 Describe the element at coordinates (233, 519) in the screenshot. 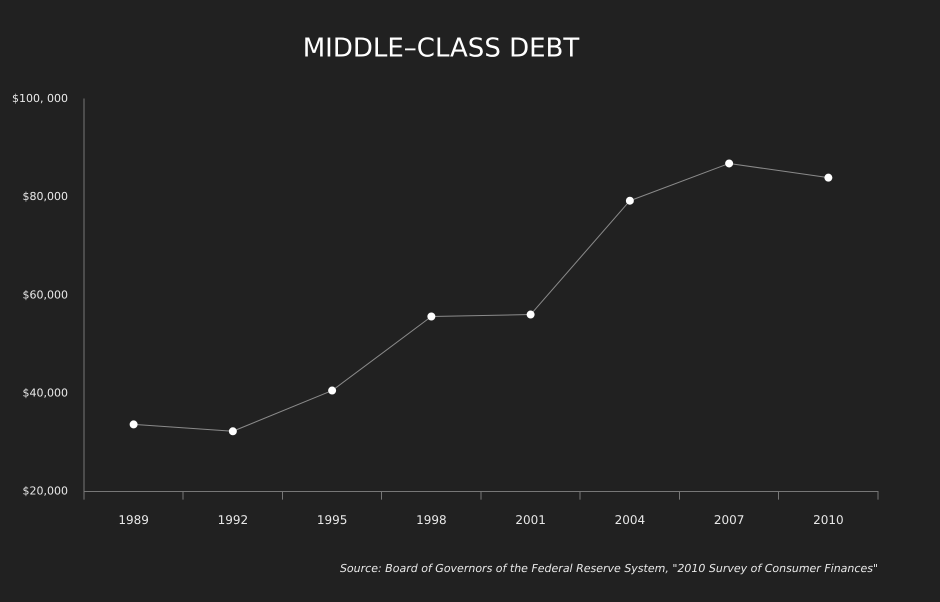

I see `x-tick-label: 1992` at that location.